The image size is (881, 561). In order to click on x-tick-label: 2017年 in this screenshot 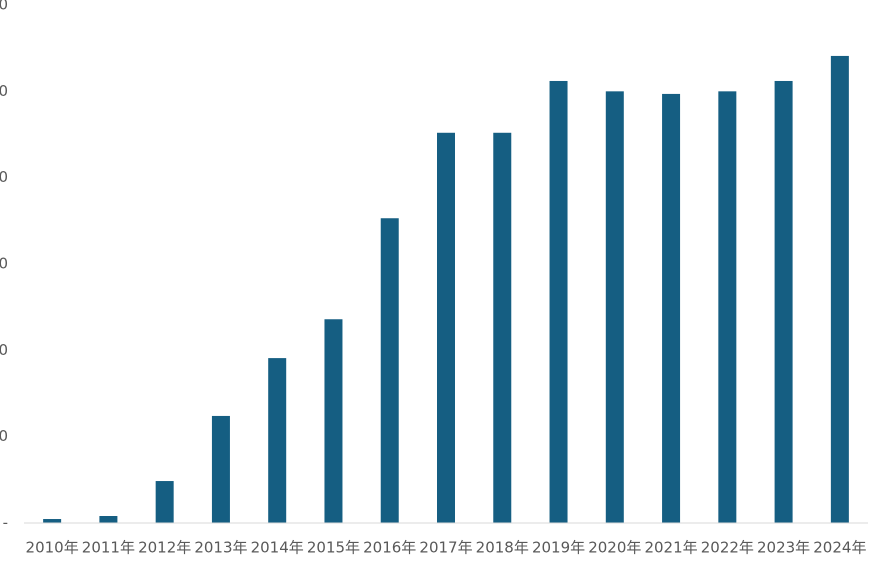, I will do `click(445, 548)`.